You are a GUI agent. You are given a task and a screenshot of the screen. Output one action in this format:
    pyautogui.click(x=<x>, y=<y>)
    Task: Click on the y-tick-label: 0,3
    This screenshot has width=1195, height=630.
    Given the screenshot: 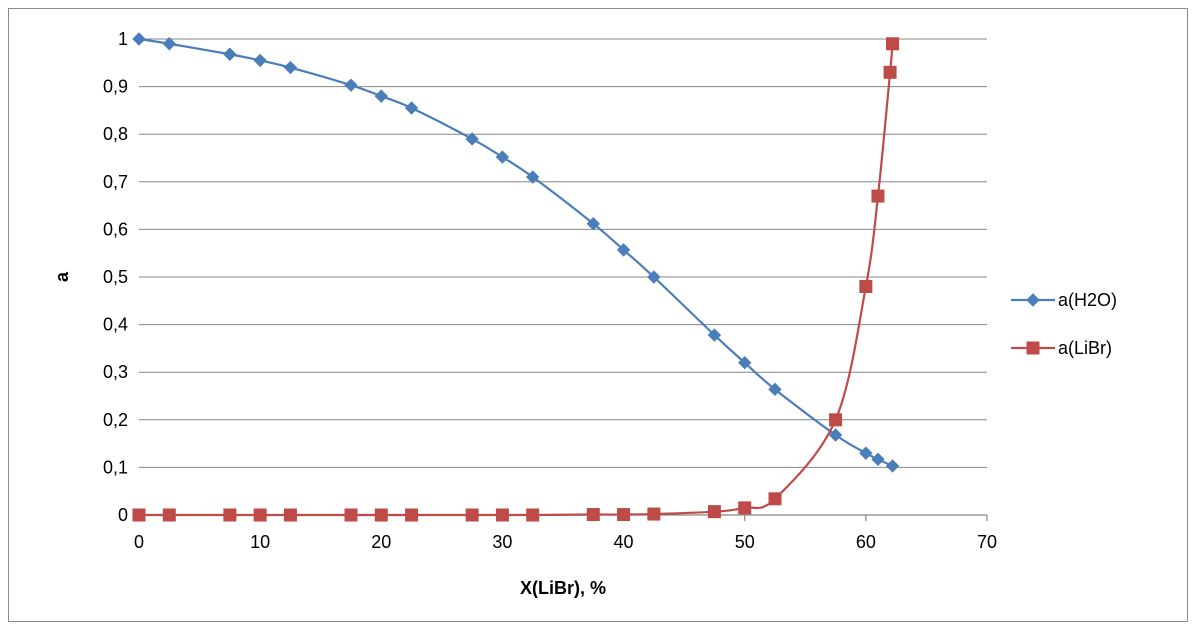 What is the action you would take?
    pyautogui.click(x=115, y=372)
    